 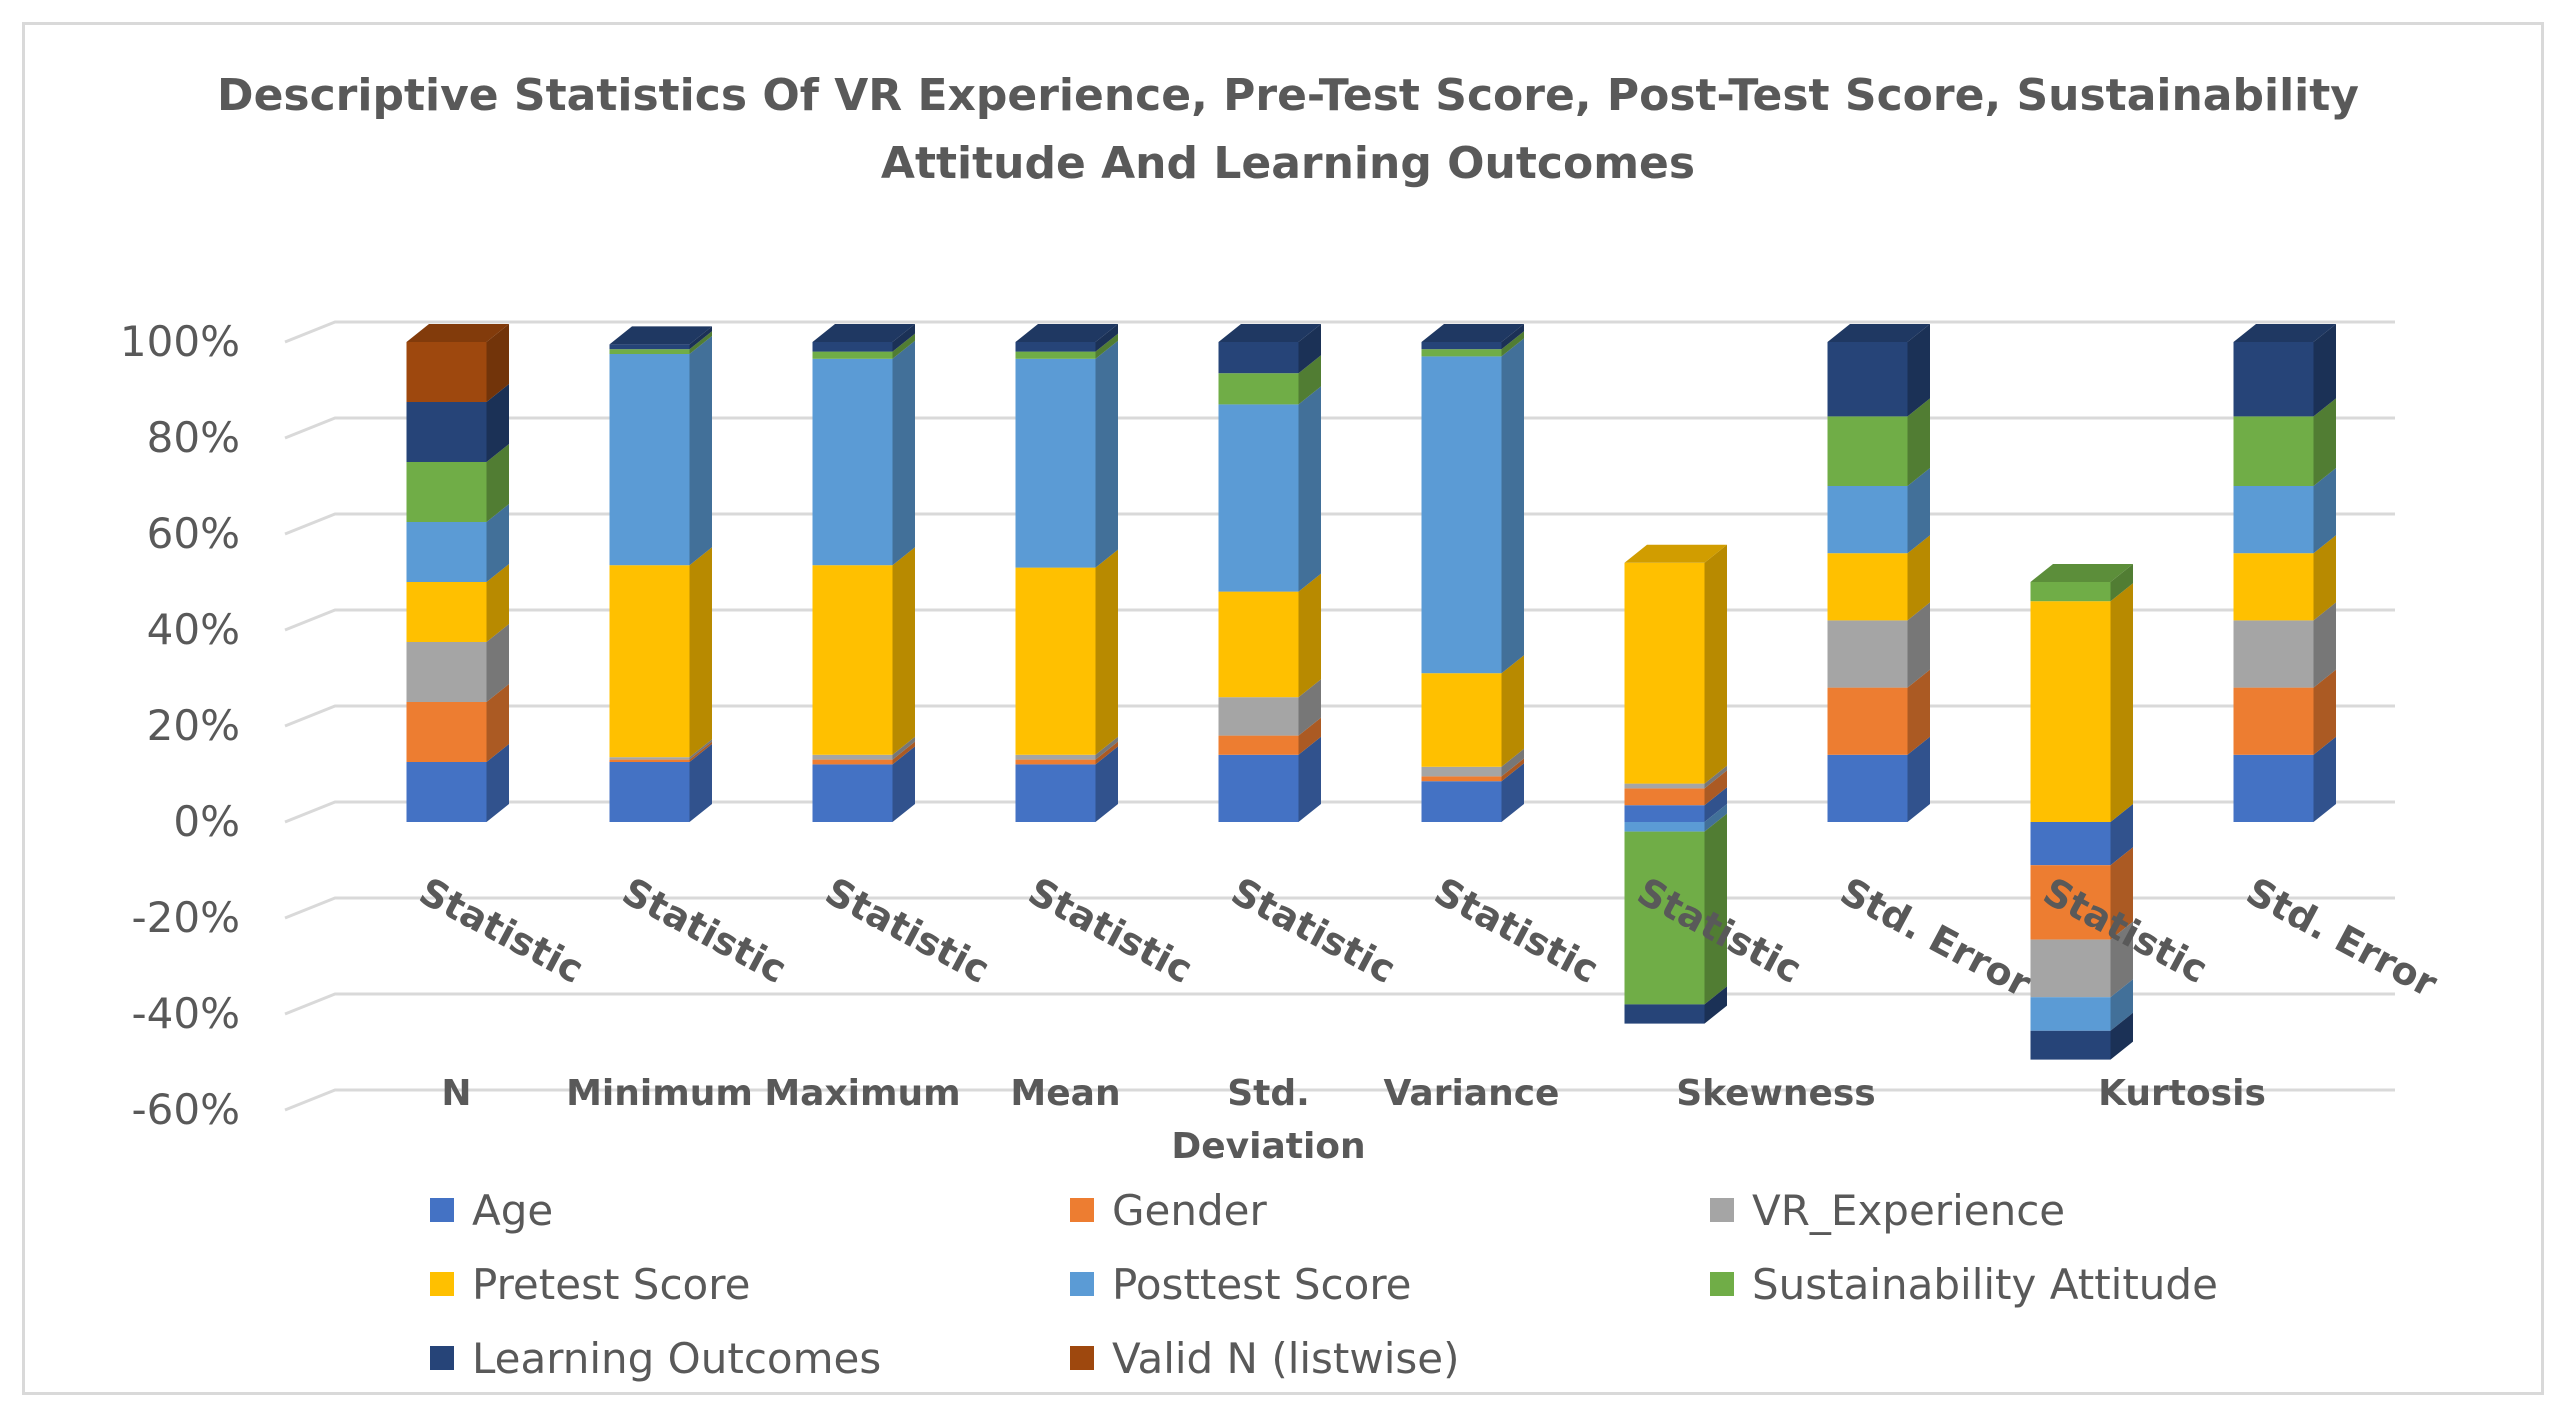 I want to click on legend-label: Age, so click(x=513, y=1210).